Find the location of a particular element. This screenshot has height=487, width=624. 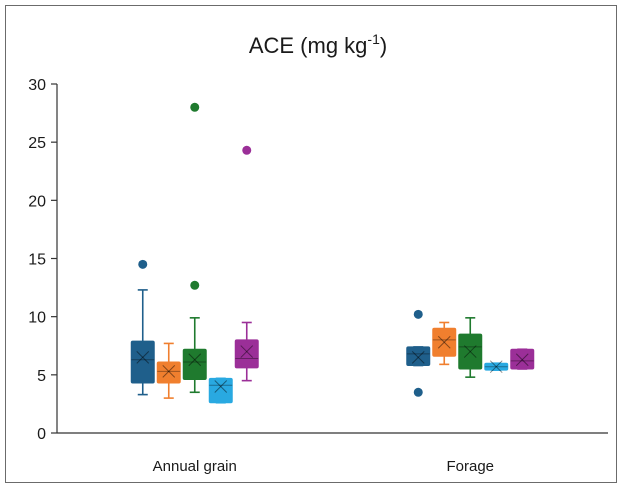

x-category-label: Annual grain is located at coordinates (195, 466).